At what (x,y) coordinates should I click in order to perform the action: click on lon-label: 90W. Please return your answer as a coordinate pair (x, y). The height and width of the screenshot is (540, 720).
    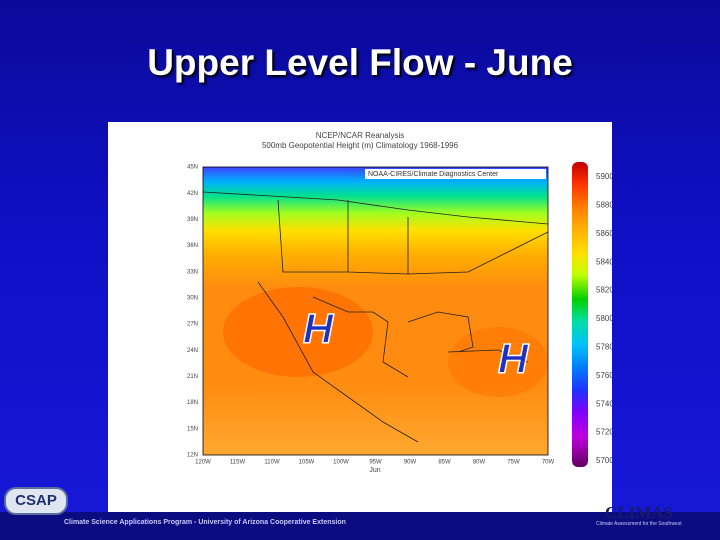
    Looking at the image, I should click on (410, 463).